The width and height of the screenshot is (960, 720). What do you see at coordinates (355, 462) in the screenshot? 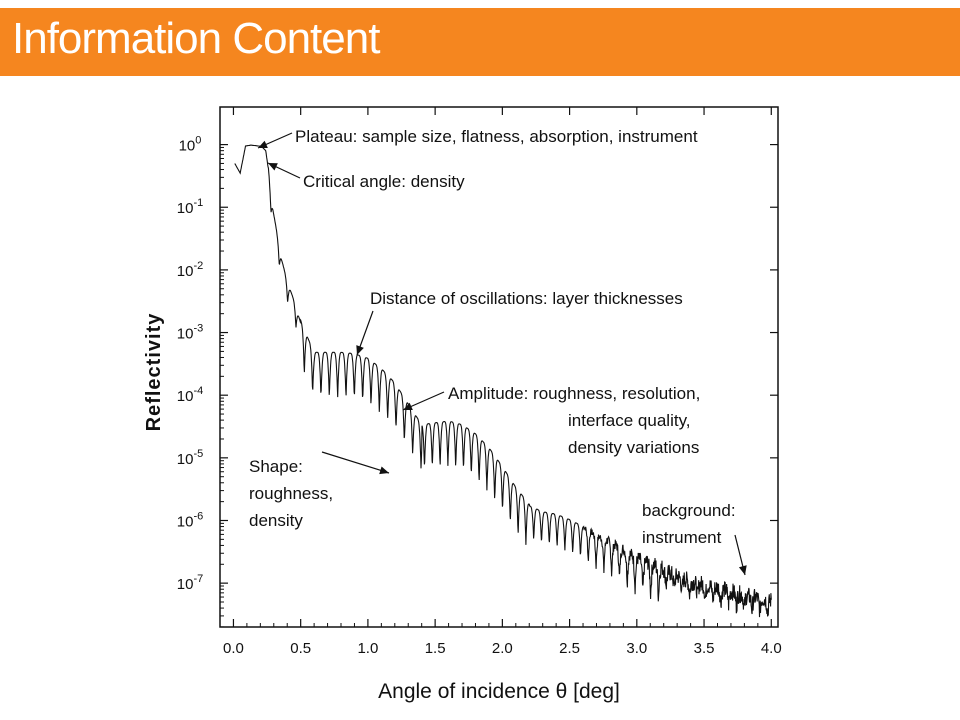
I see `annotation-arrow-shape` at bounding box center [355, 462].